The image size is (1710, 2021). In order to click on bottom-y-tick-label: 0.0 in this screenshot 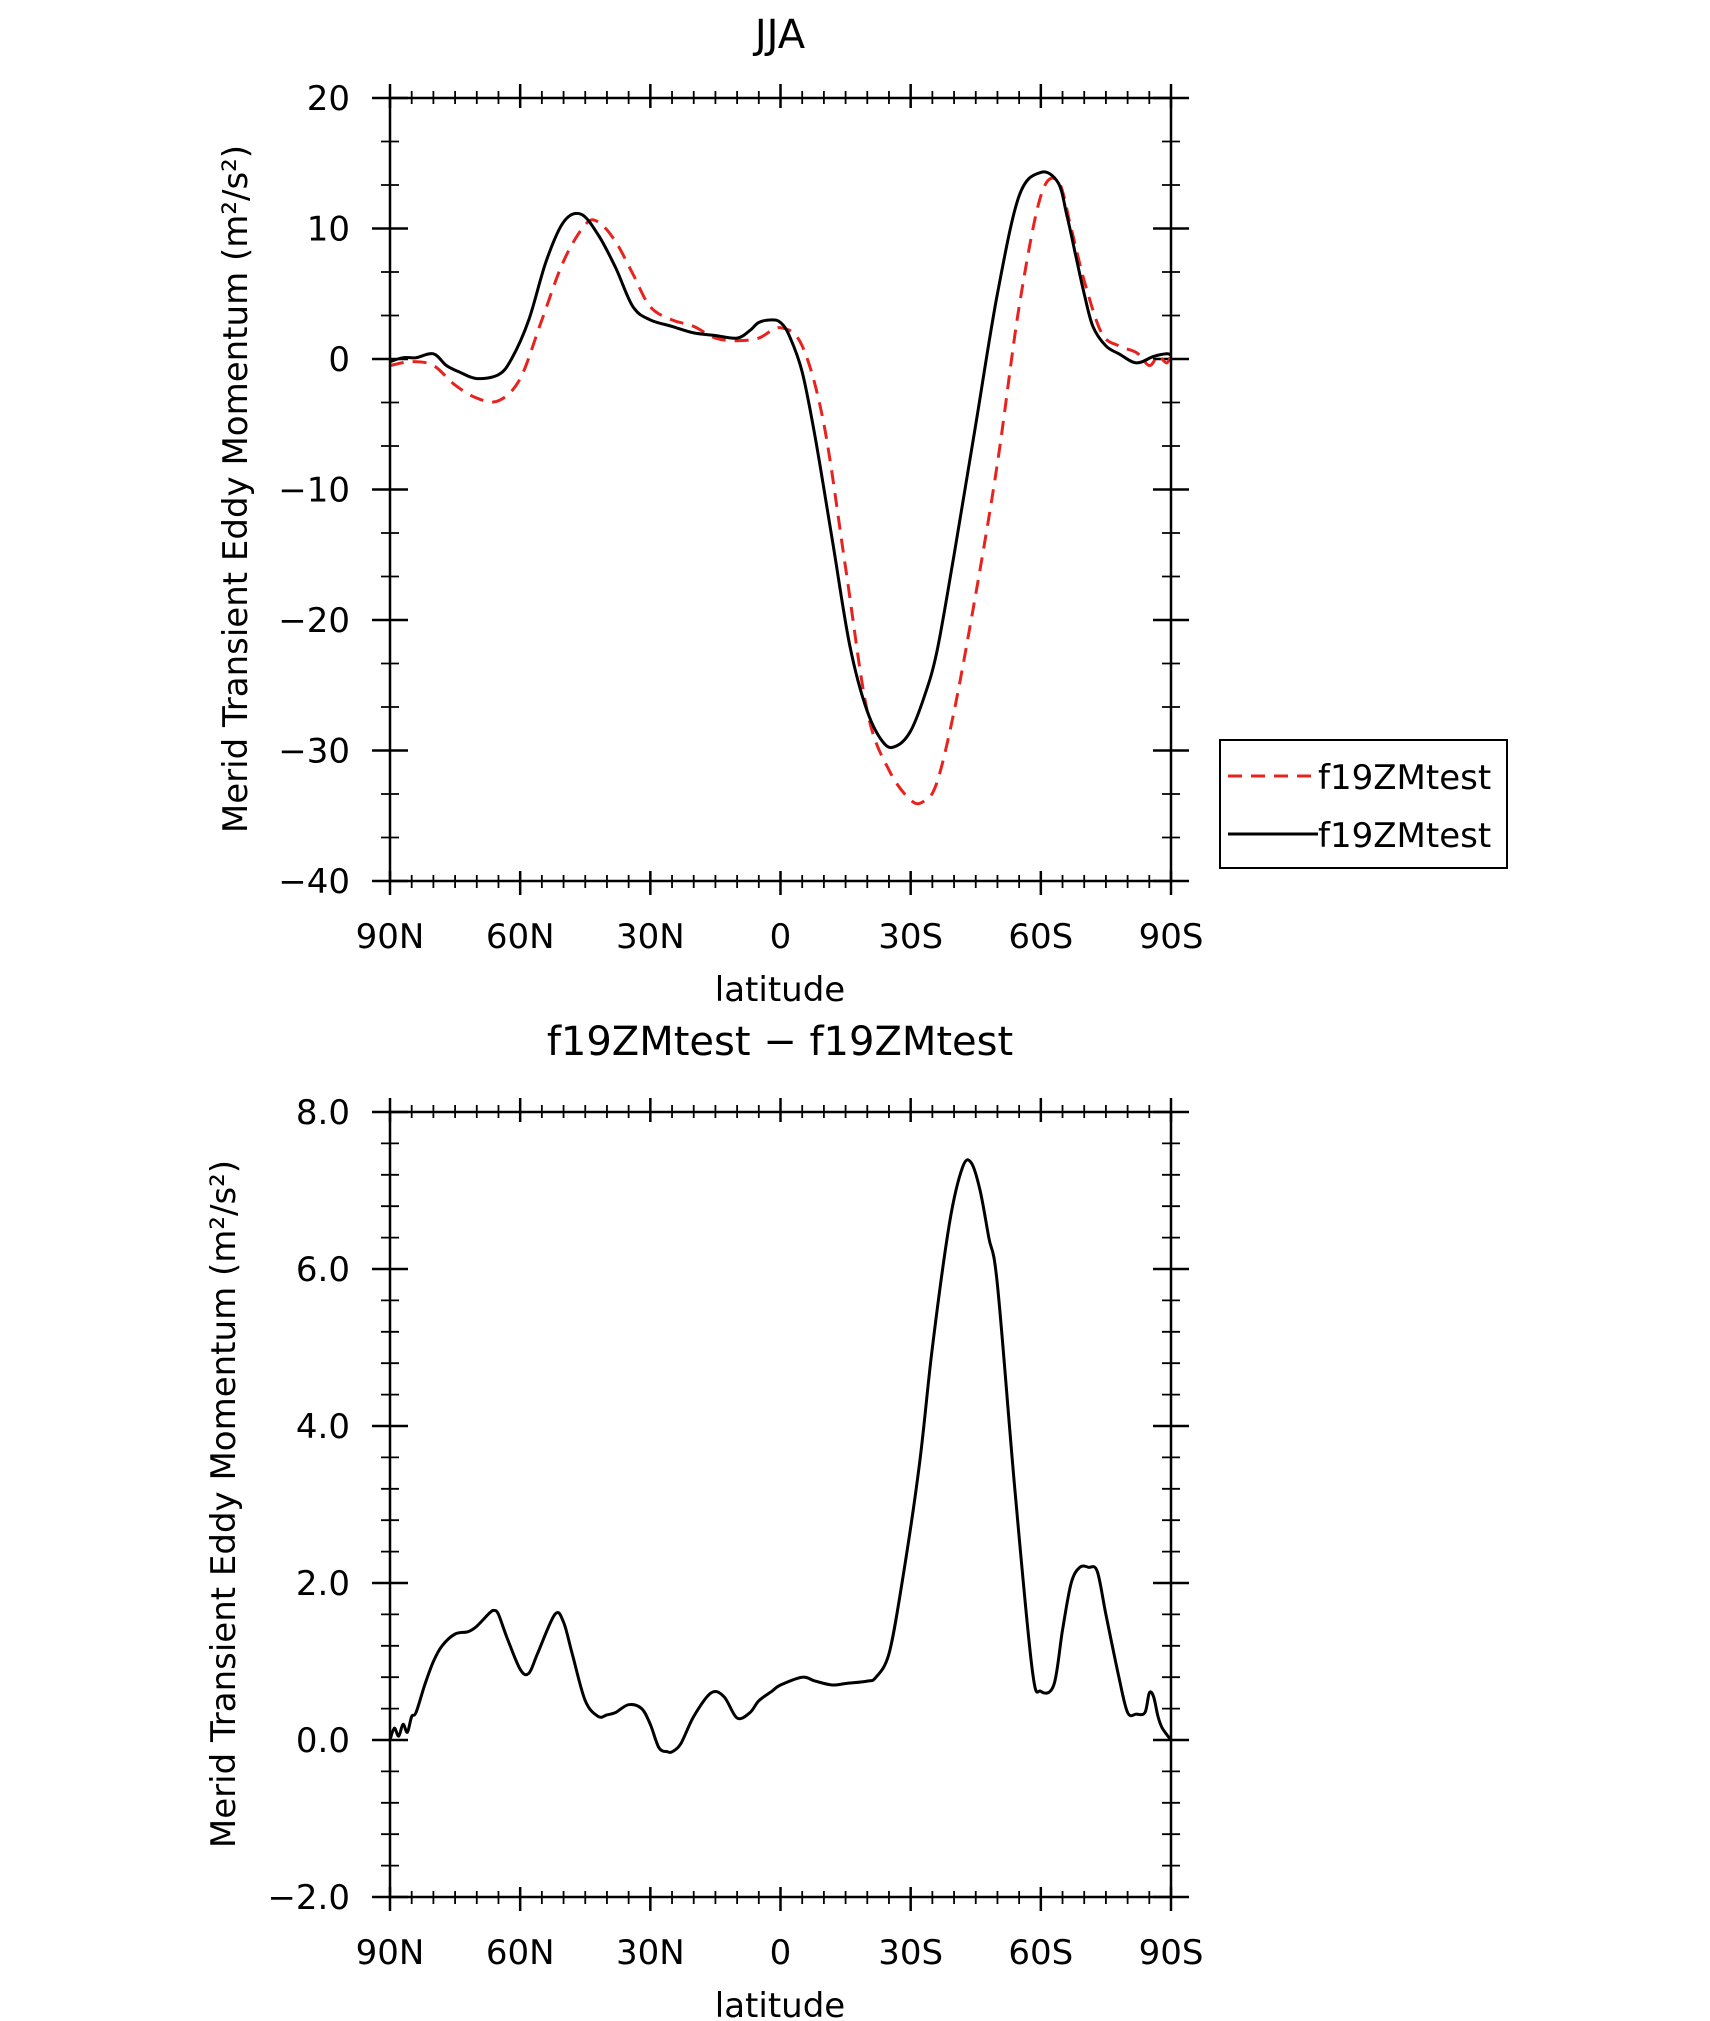, I will do `click(323, 1741)`.